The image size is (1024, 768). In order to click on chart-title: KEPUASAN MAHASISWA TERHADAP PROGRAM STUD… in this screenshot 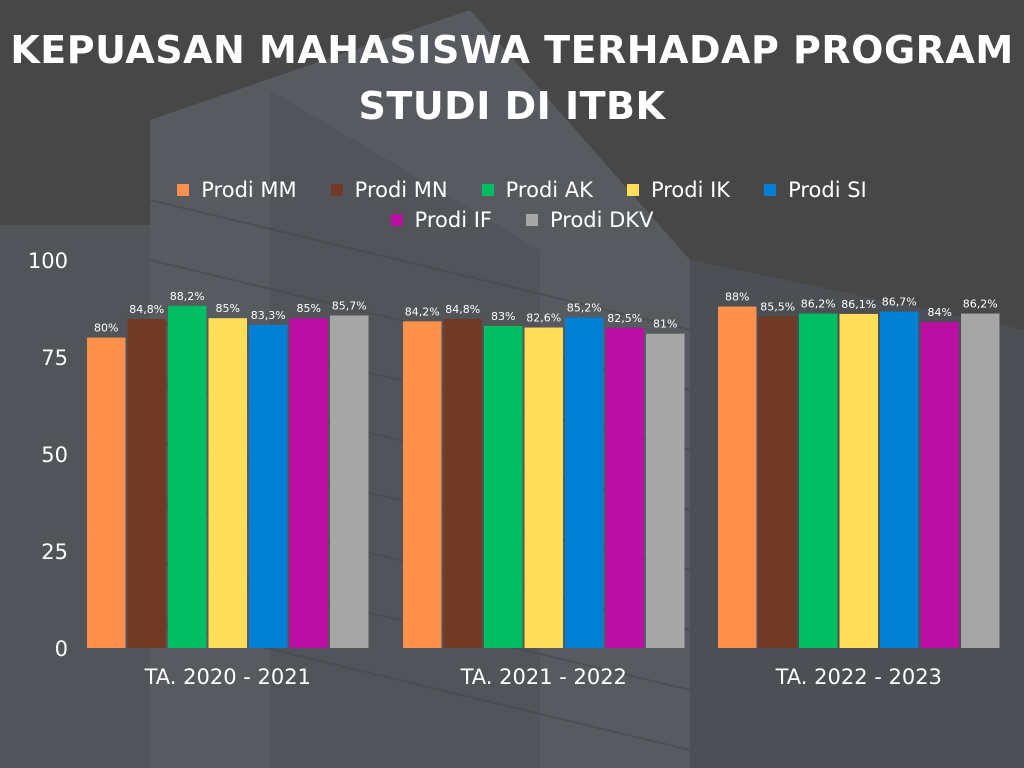, I will do `click(512, 78)`.